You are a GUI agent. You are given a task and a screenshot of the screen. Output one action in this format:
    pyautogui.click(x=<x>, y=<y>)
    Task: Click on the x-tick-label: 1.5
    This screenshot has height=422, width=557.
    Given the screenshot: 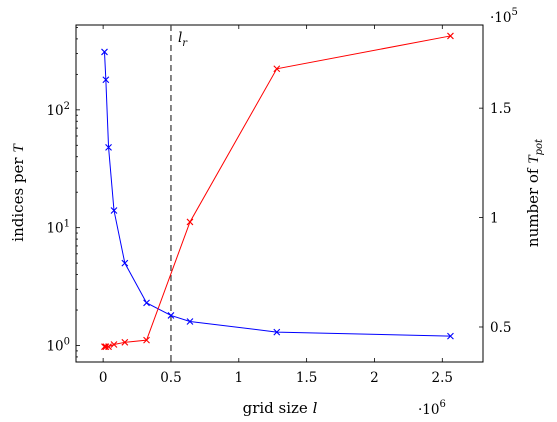 What is the action you would take?
    pyautogui.click(x=306, y=378)
    